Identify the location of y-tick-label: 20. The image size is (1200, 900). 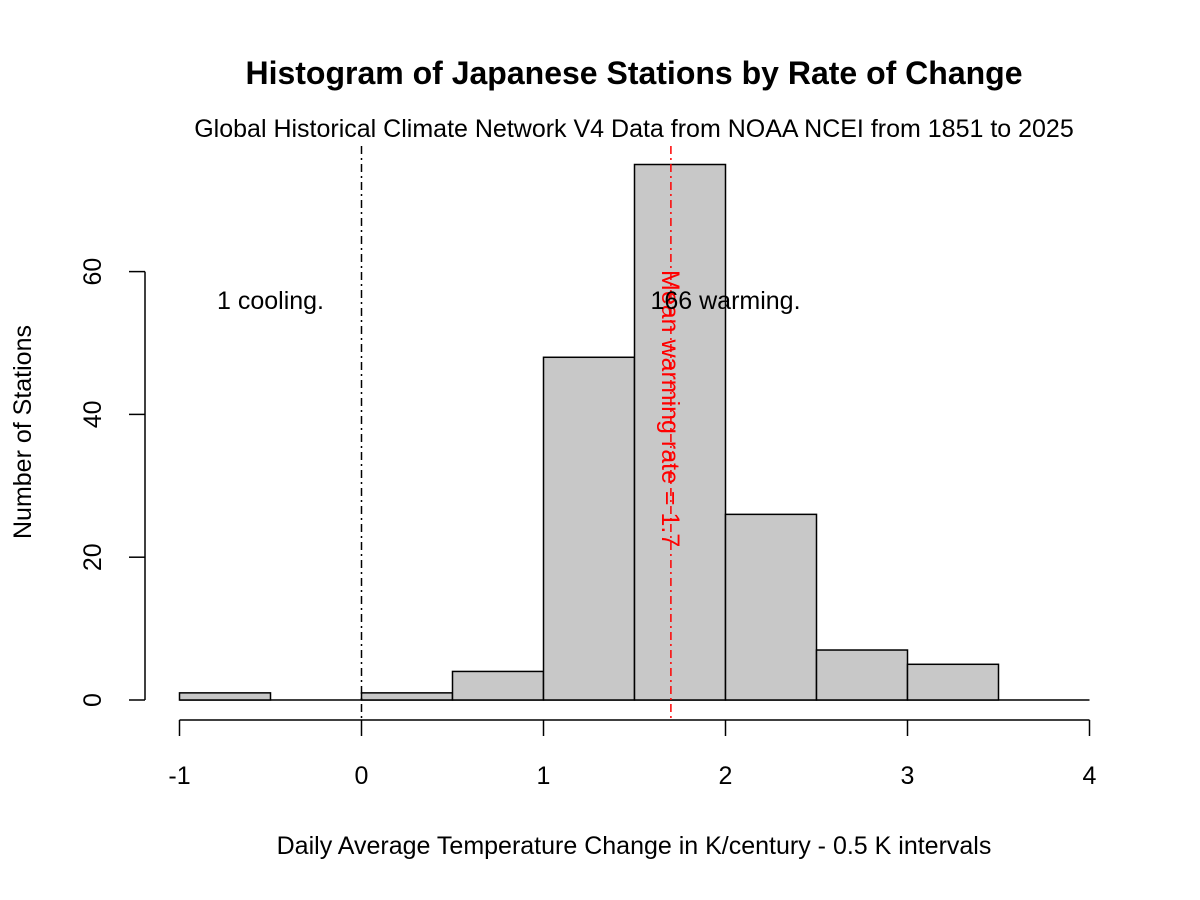
(93, 557).